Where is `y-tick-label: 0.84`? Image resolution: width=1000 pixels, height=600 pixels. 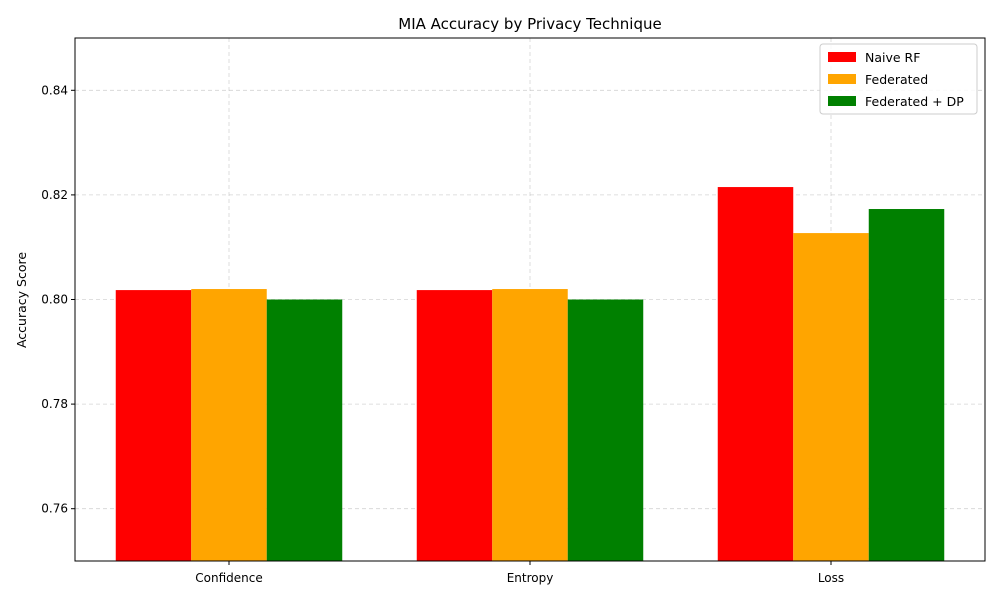 y-tick-label: 0.84 is located at coordinates (54, 90).